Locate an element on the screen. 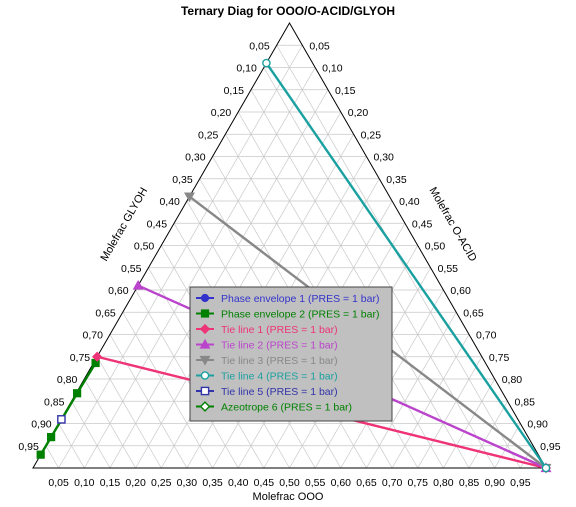 Image resolution: width=576 pixels, height=507 pixels. bottom-tick-label: 0,95 is located at coordinates (520, 483).